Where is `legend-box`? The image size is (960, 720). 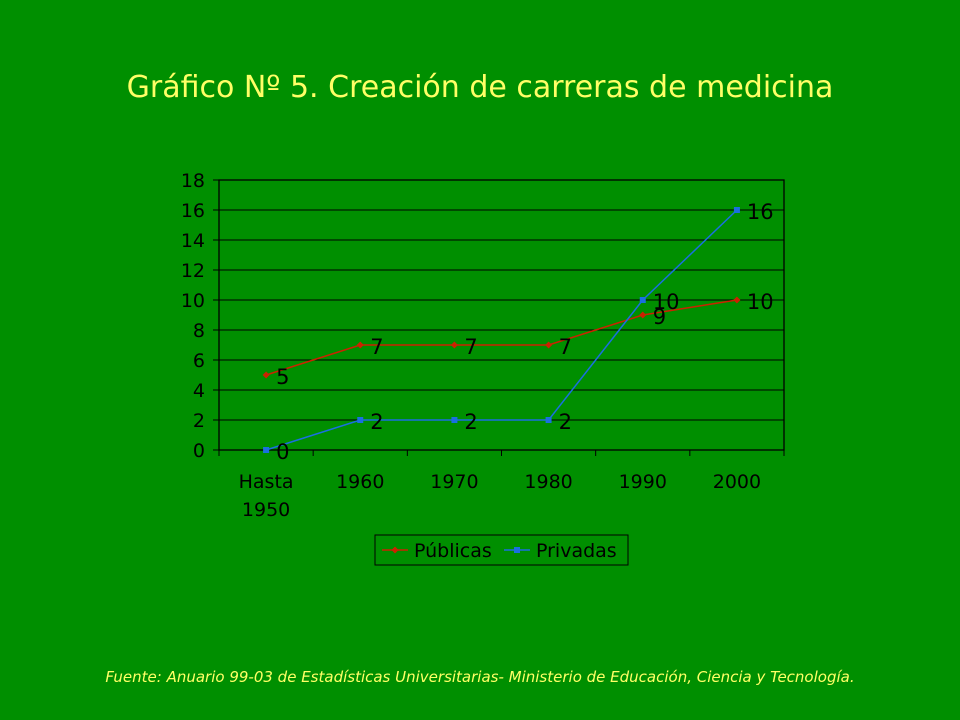
legend-box is located at coordinates (501, 550).